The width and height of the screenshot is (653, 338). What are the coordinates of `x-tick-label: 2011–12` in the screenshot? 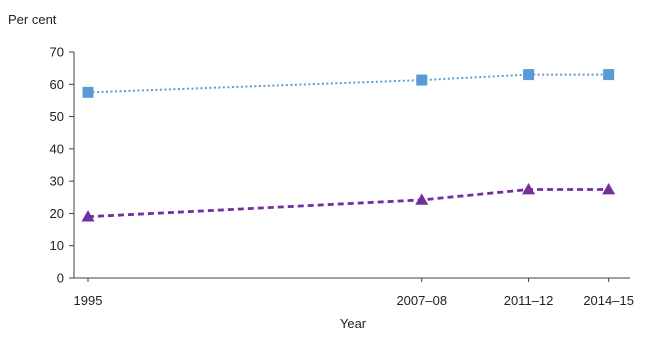 It's located at (529, 300).